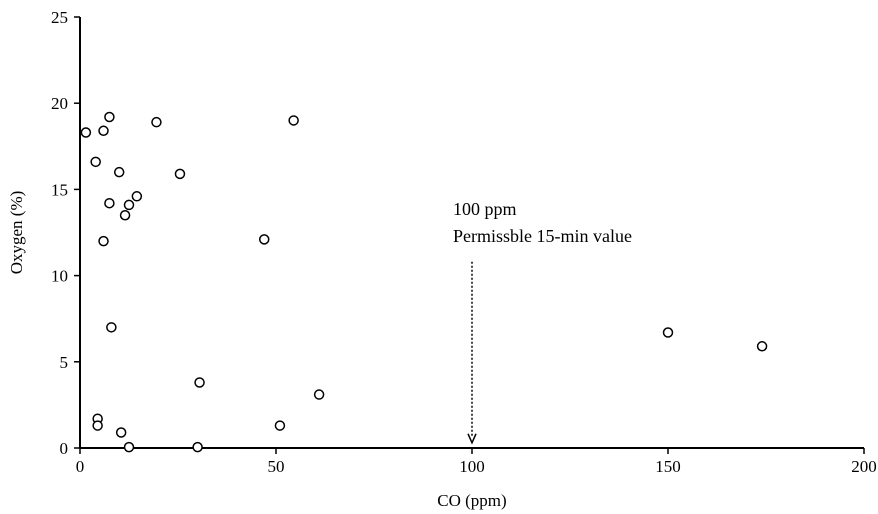 This screenshot has height=514, width=878. What do you see at coordinates (542, 322) in the screenshot?
I see `annotation: 100 ppm Permissble 15-min value` at bounding box center [542, 322].